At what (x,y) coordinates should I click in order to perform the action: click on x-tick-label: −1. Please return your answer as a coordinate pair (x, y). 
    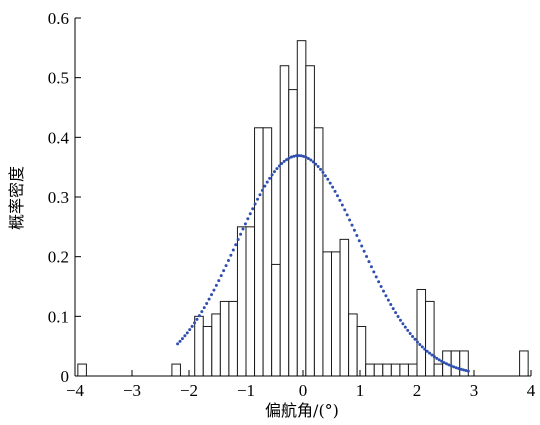
    Looking at the image, I should click on (246, 390).